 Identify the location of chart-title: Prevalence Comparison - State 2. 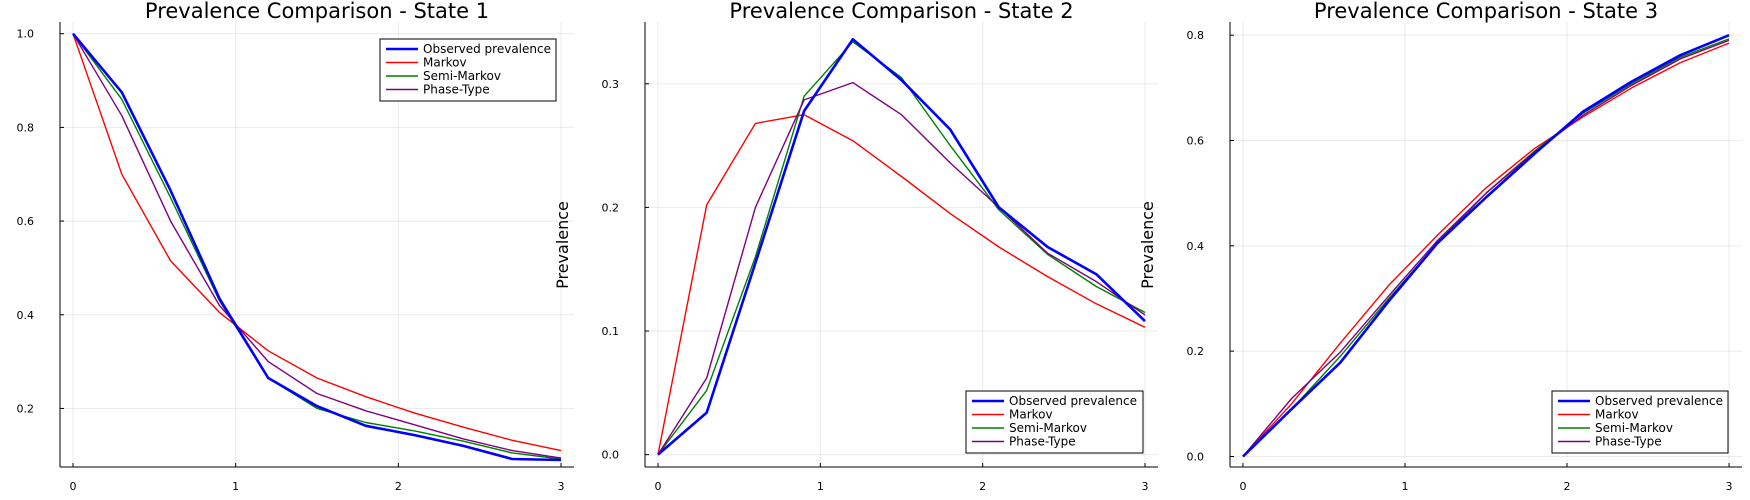
(901, 11).